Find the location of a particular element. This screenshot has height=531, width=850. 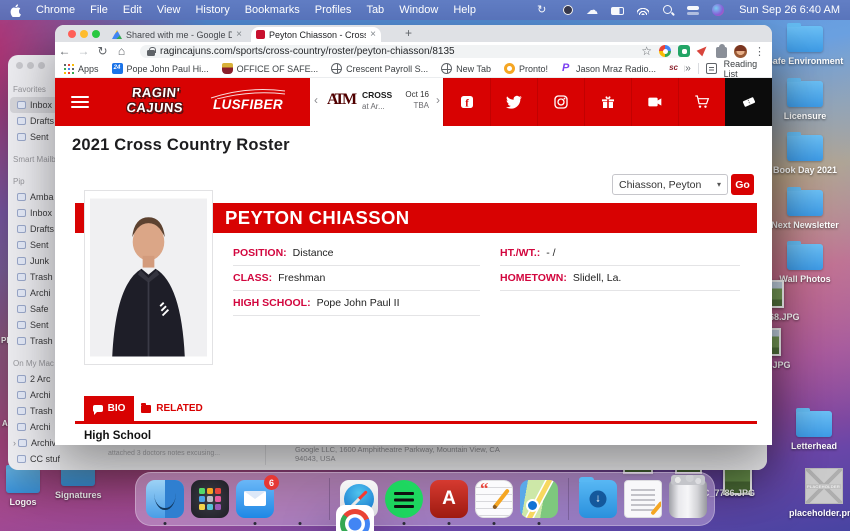

desktop-folder: Next Newsletter is located at coordinates (805, 209).